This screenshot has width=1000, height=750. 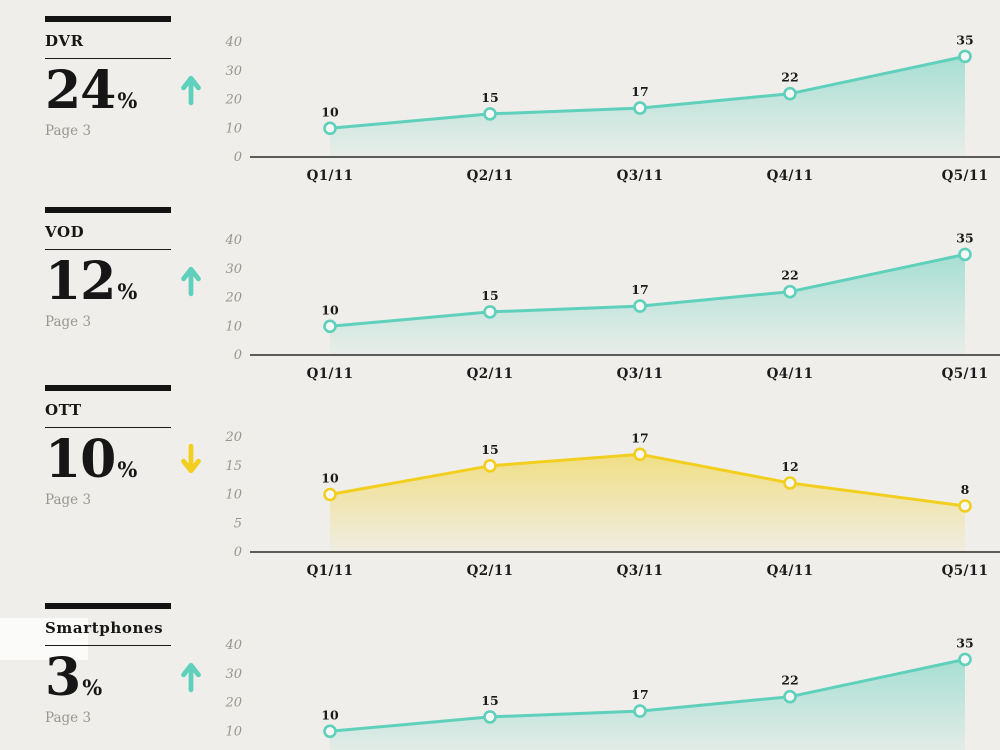 I want to click on metric-number: 3, so click(x=63, y=677).